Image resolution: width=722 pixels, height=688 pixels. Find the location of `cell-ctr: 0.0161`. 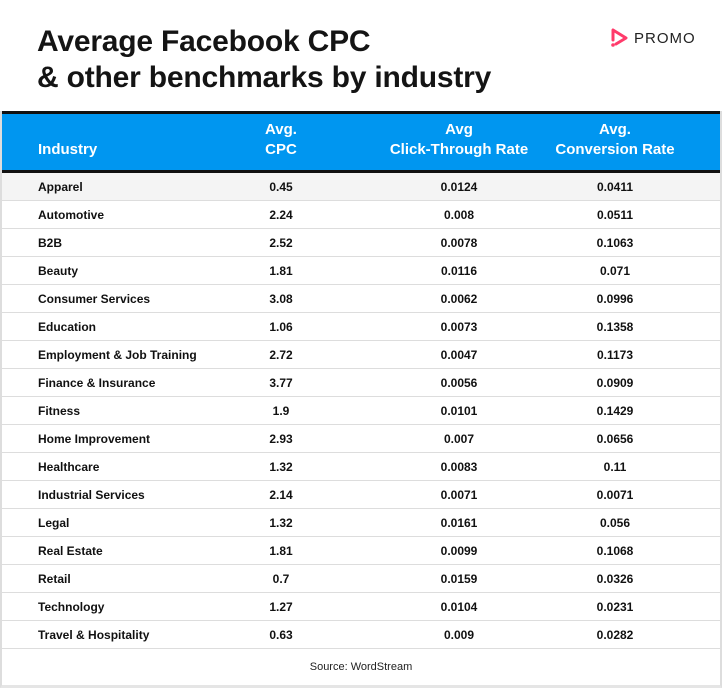

cell-ctr: 0.0161 is located at coordinates (459, 523).